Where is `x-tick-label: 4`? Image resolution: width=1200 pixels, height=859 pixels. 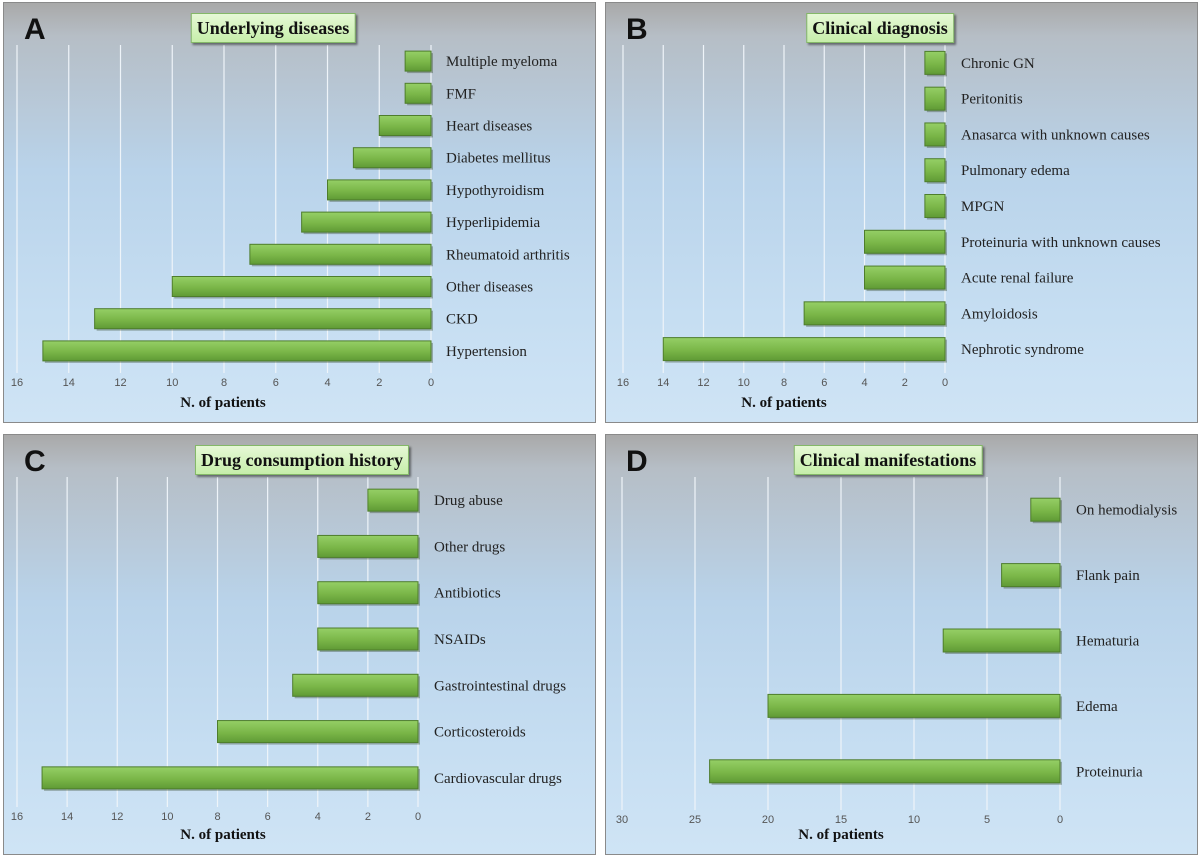 x-tick-label: 4 is located at coordinates (864, 383).